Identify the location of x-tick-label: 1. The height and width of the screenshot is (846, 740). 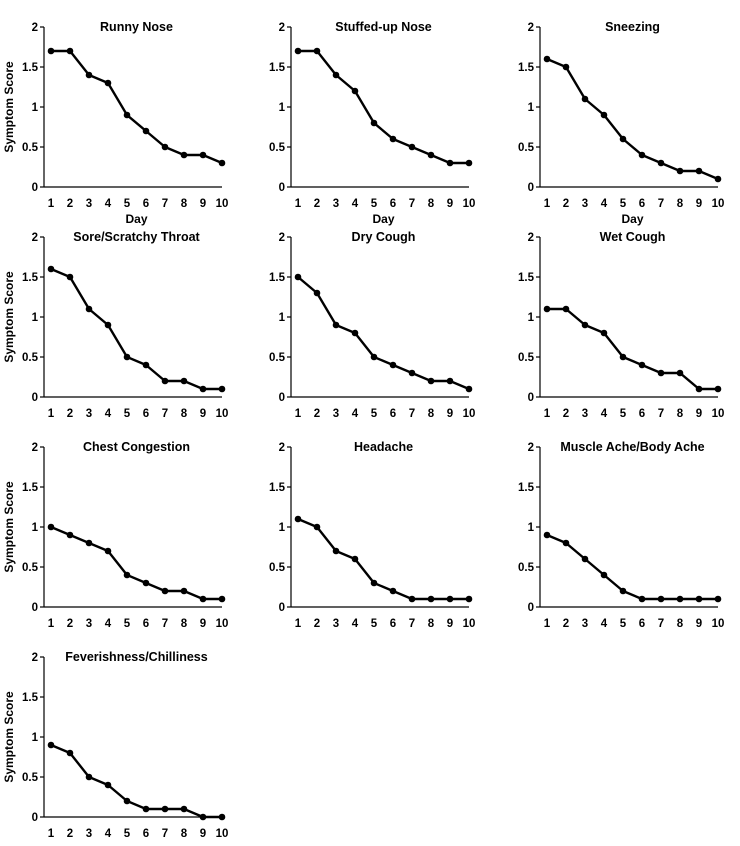
(51, 204).